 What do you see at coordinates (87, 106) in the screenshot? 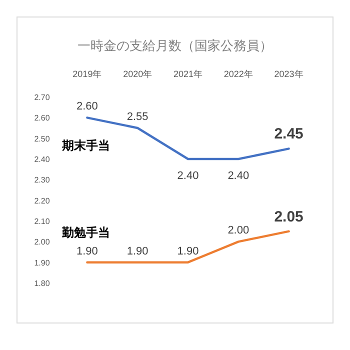
I see `data-label: 2.60` at bounding box center [87, 106].